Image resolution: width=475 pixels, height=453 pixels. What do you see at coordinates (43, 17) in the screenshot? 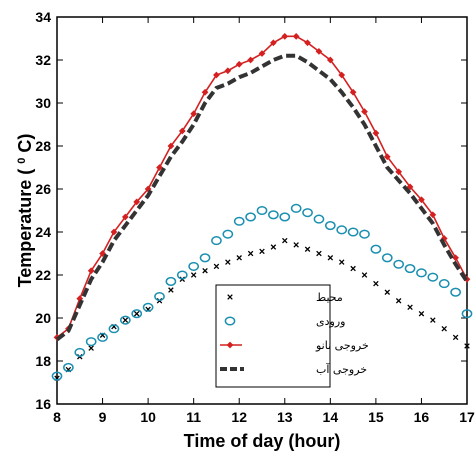
I see `y-tick-label: 34` at bounding box center [43, 17].